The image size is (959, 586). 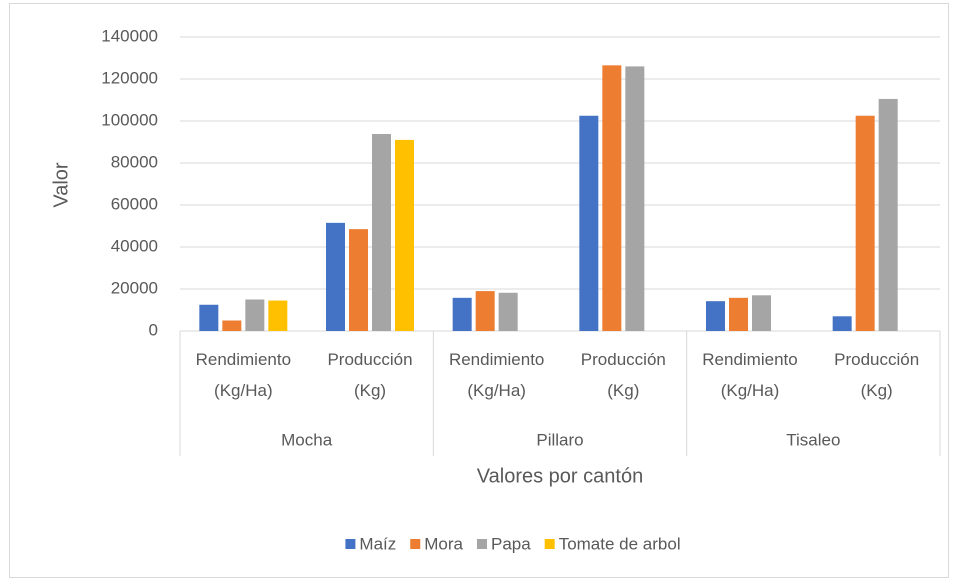 I want to click on y-tick-label: 140000, so click(x=129, y=35).